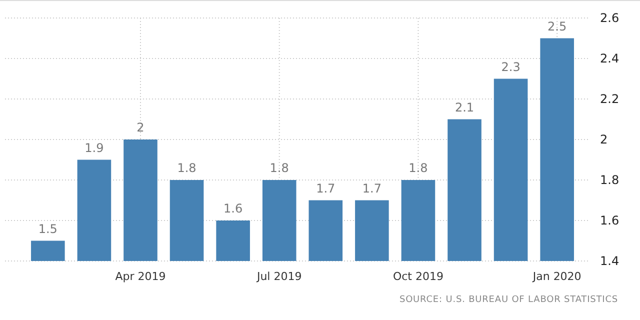 Image resolution: width=640 pixels, height=320 pixels. What do you see at coordinates (508, 300) in the screenshot?
I see `source-note: SOURCE: U.S. BUREAU OF LABOR STATISTICS` at bounding box center [508, 300].